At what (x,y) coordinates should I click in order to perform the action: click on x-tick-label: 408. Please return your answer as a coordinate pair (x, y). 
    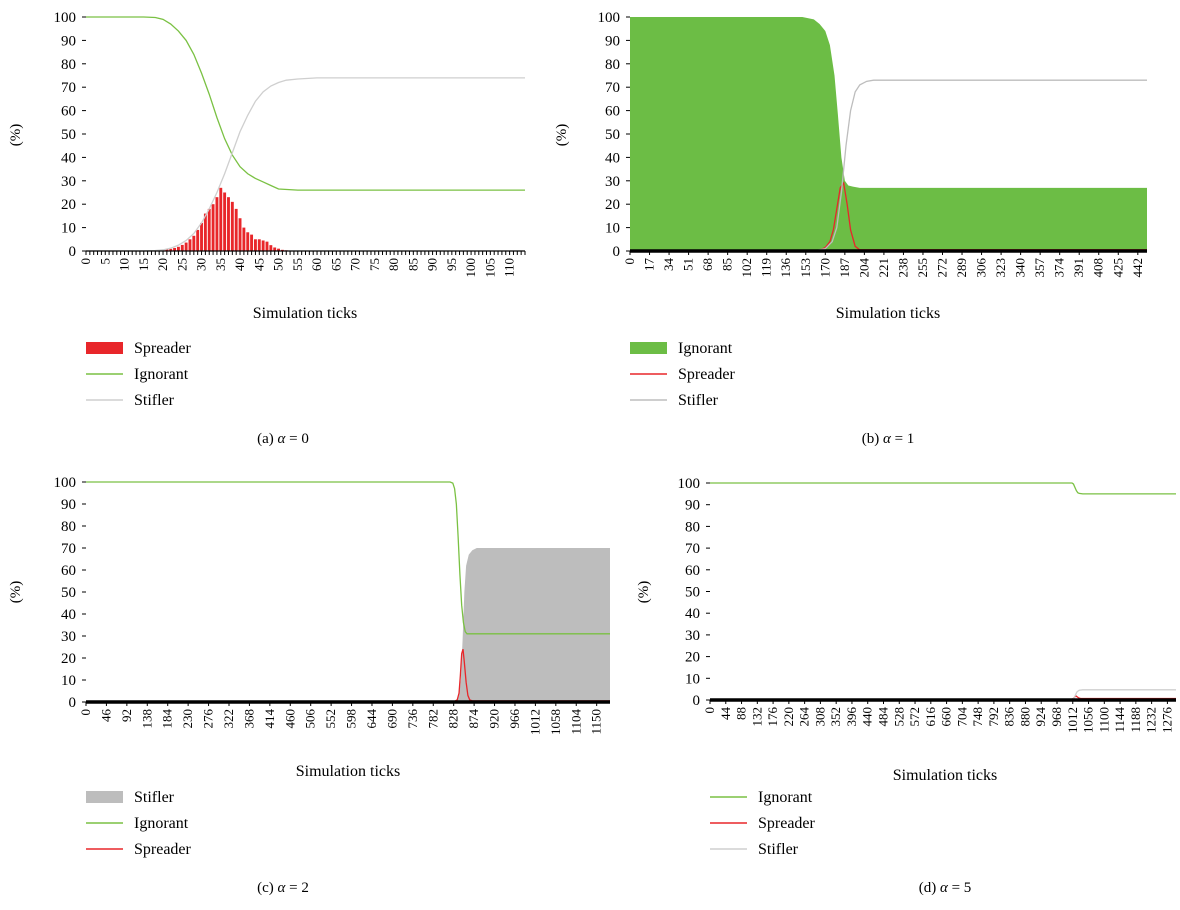
    Looking at the image, I should click on (1098, 268).